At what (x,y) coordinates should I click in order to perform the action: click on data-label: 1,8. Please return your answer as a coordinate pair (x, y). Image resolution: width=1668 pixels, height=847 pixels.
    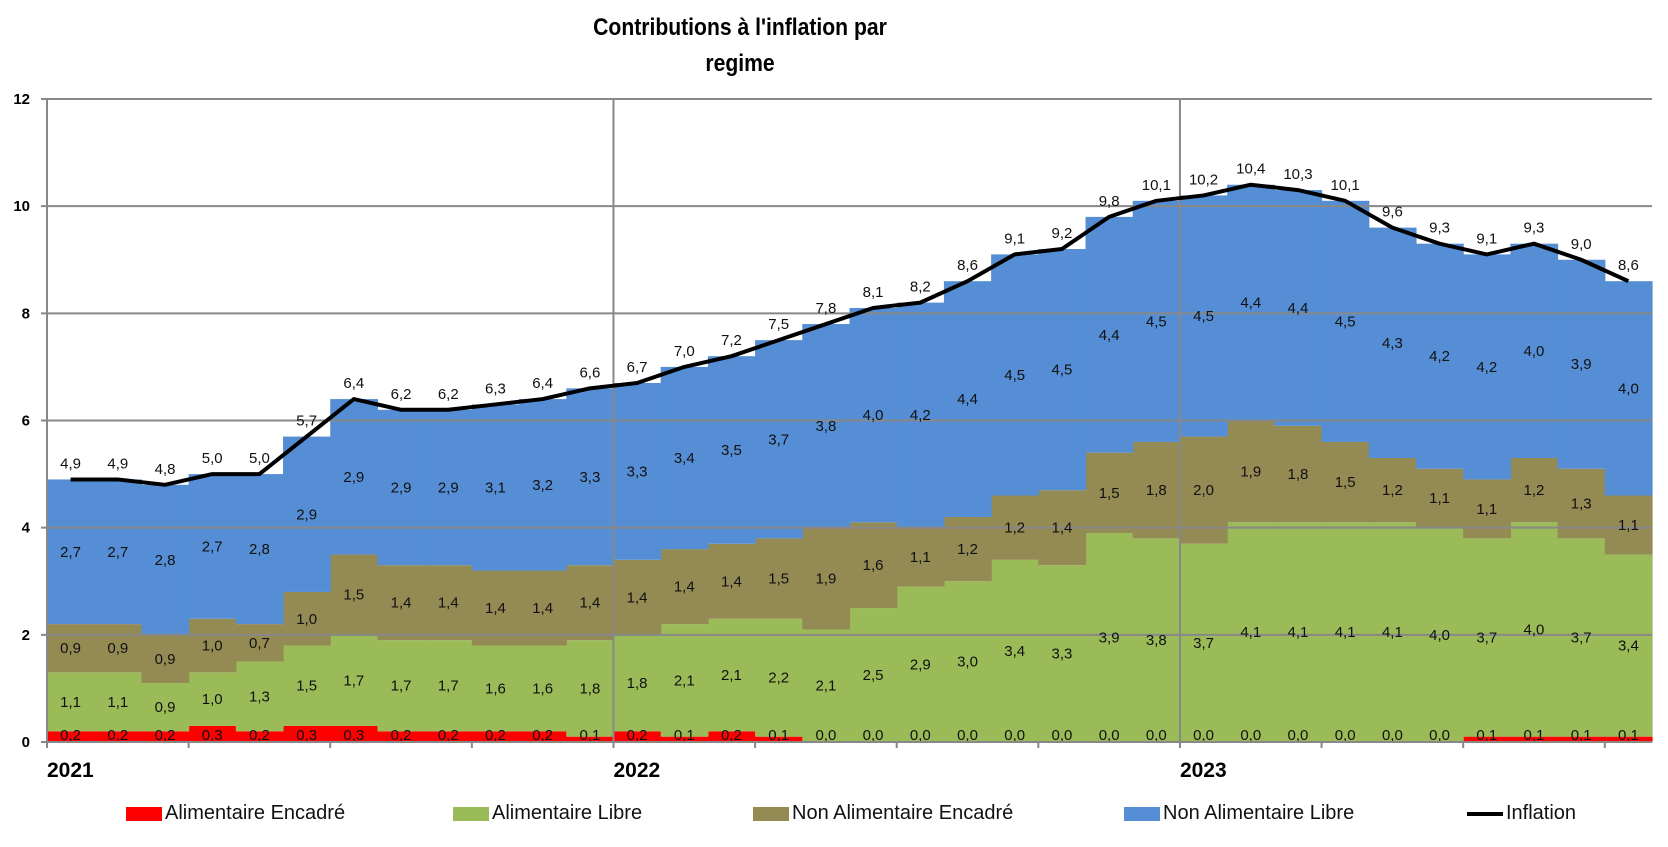
    Looking at the image, I should click on (1298, 474).